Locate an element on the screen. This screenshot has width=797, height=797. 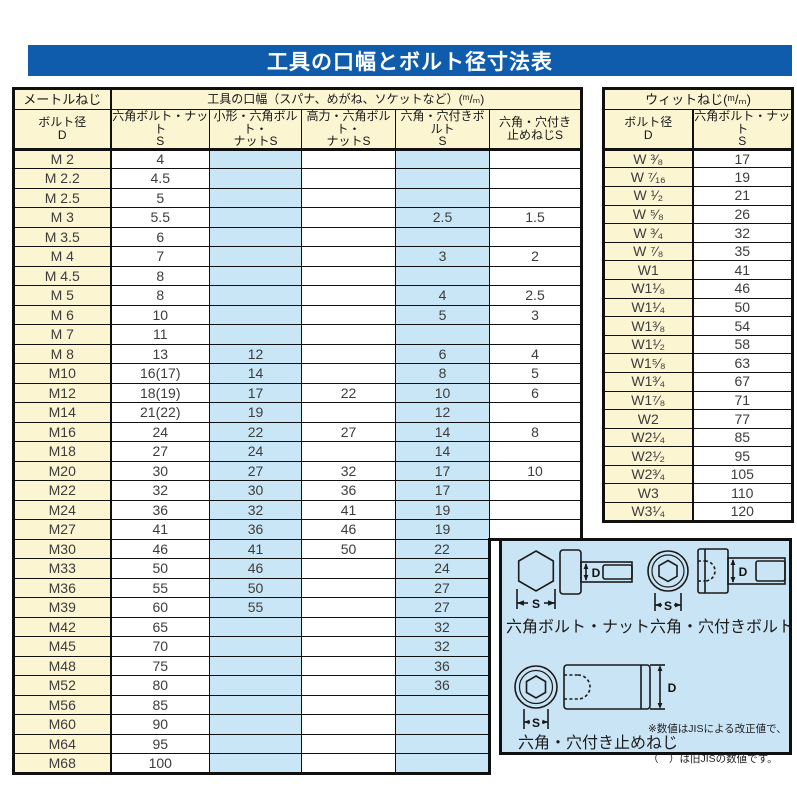
table-row: M45 70 32 is located at coordinates (297, 646).